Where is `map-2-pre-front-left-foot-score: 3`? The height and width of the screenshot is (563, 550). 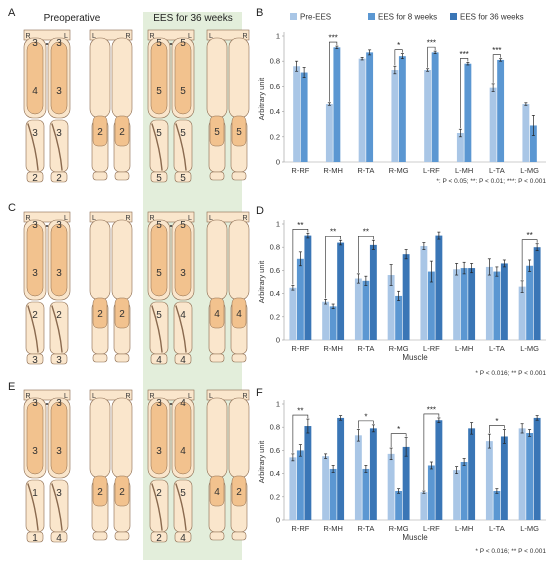
map-2-pre-front-left-foot-score: 3 is located at coordinates (59, 360).